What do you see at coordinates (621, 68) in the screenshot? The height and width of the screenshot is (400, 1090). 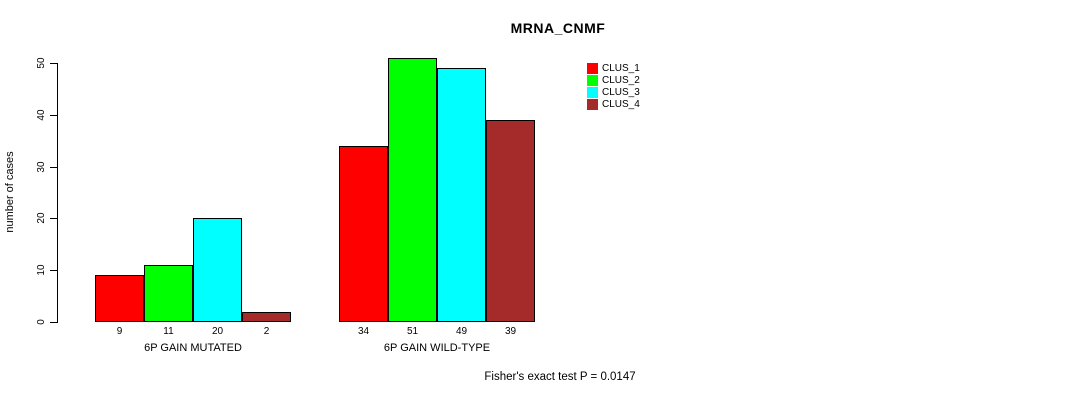 I see `legend-label: CLUS_1` at bounding box center [621, 68].